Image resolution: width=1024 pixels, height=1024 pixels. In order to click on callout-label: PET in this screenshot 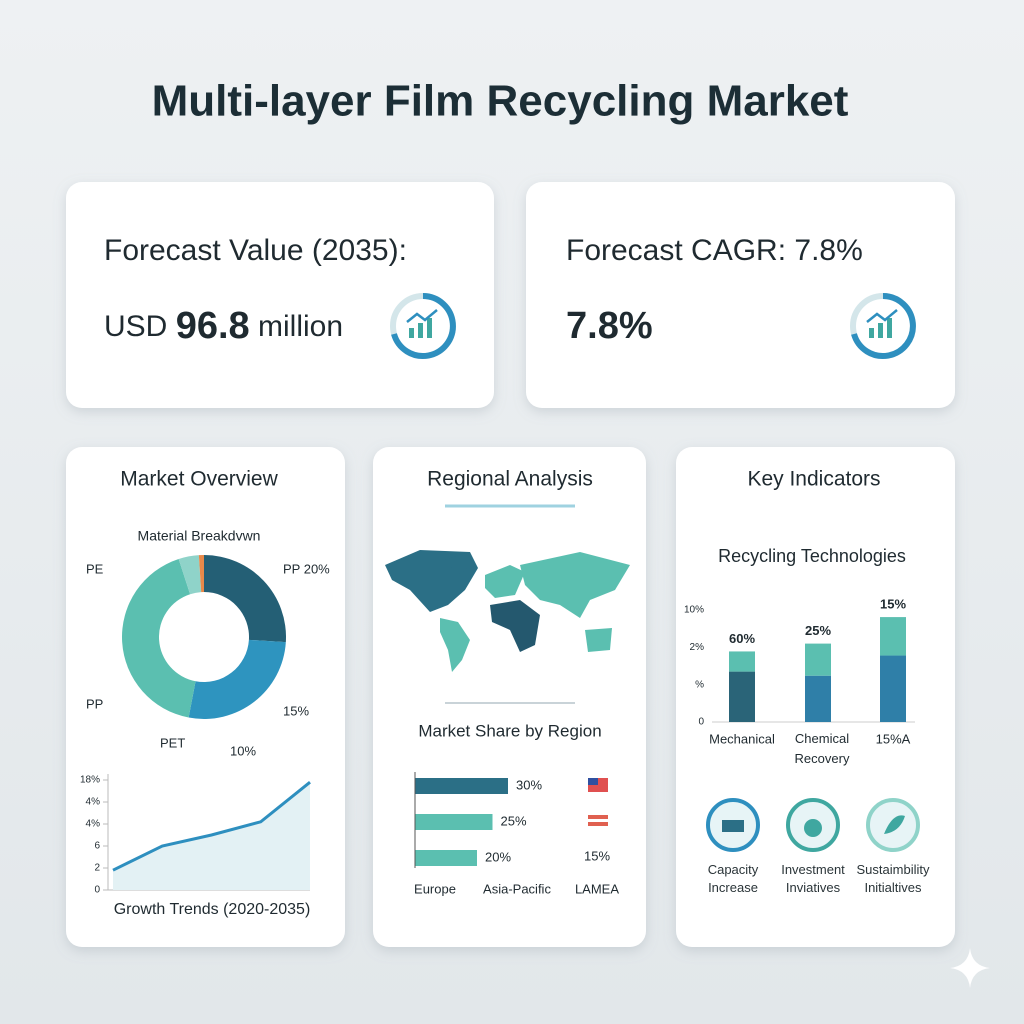, I will do `click(172, 742)`.